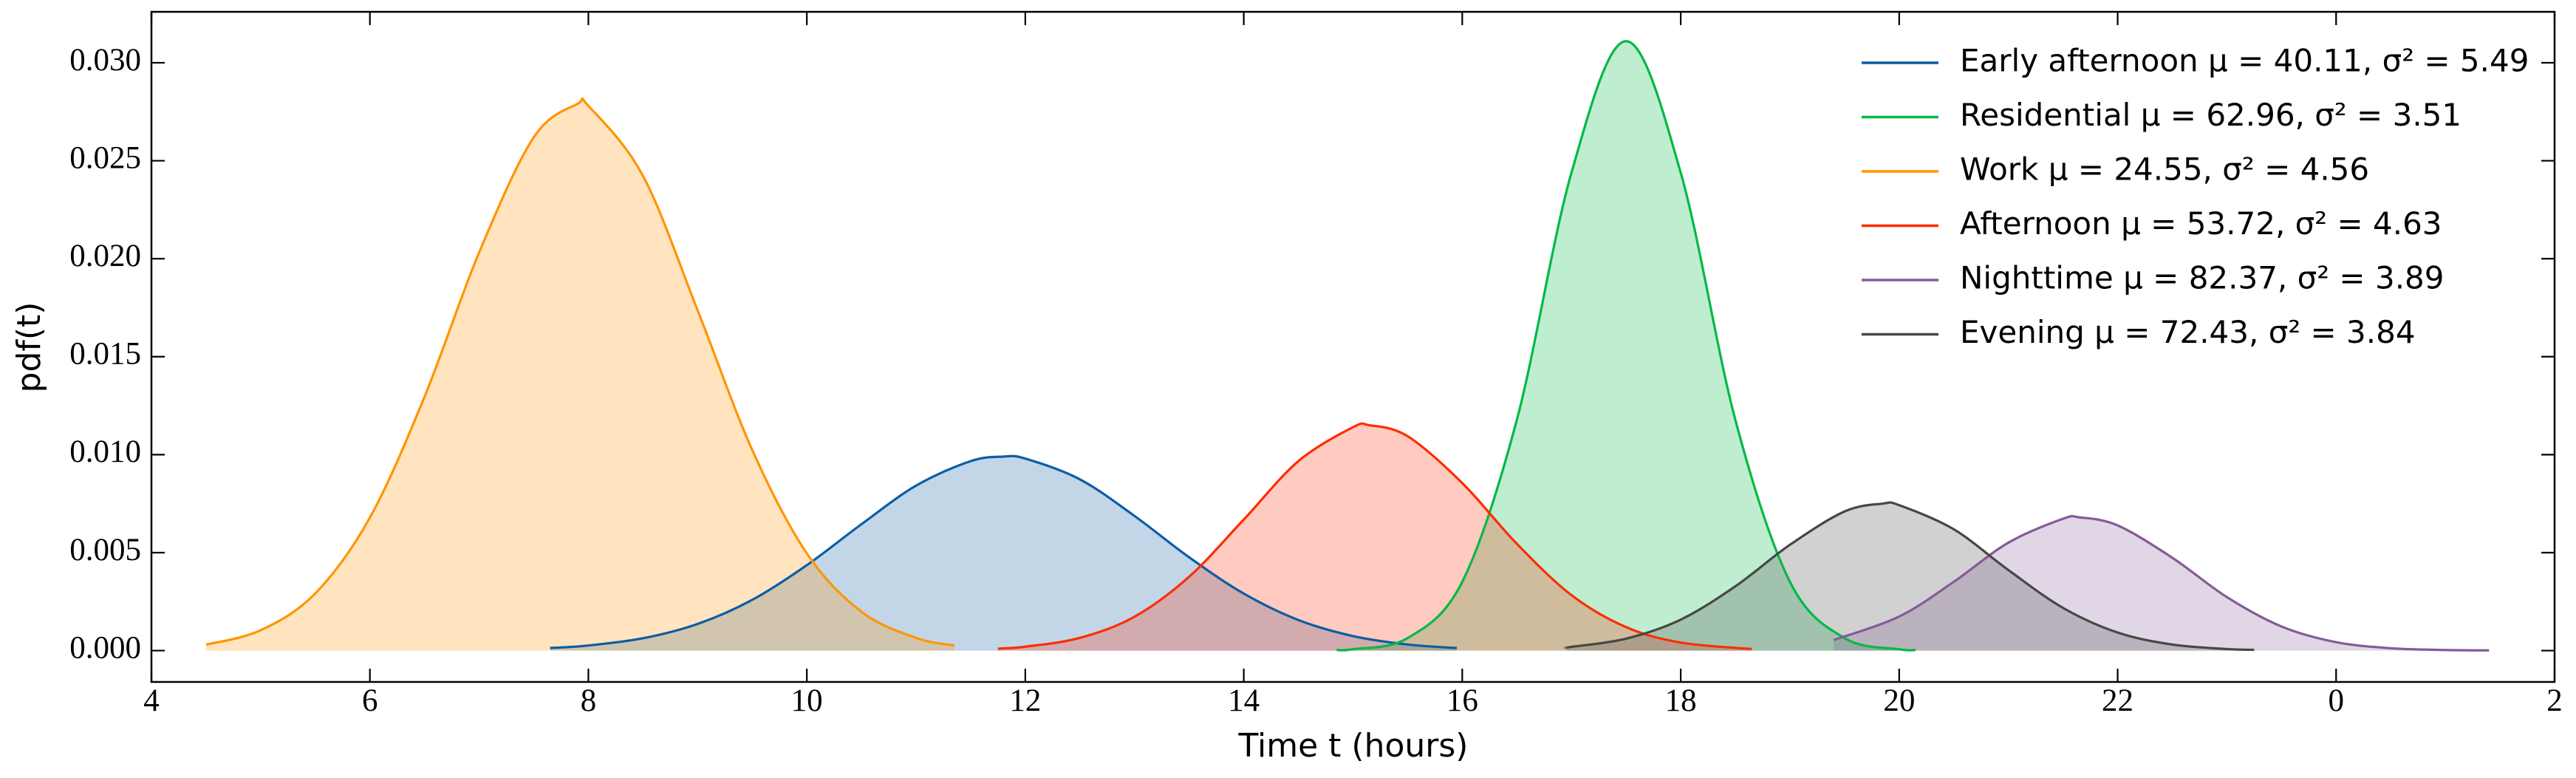  I want to click on x-tick-label: 0, so click(2337, 700).